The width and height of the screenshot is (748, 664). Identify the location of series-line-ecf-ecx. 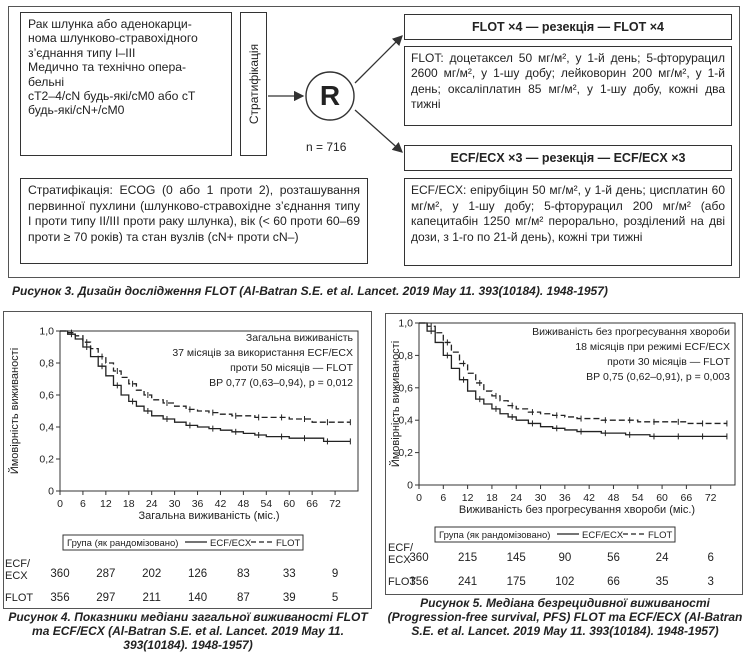
(573, 380).